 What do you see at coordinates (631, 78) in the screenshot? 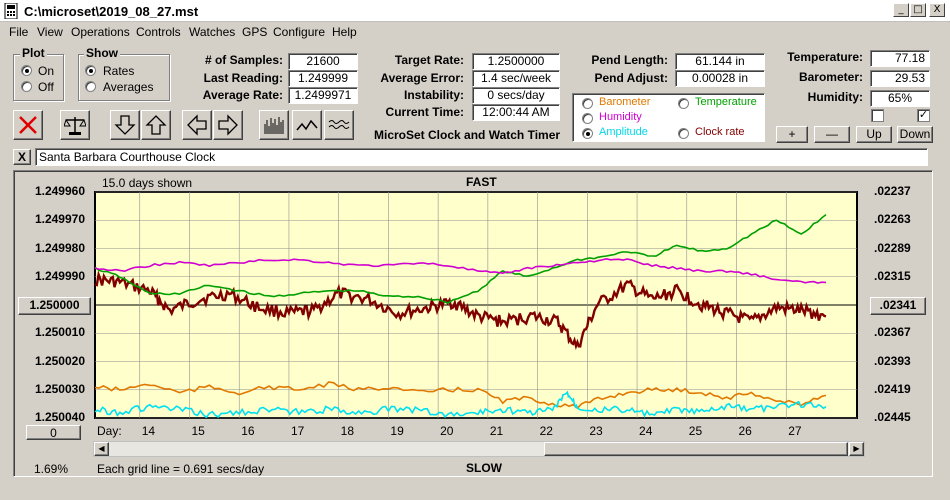
I see `pend-adjust-label: Pend Adjust:` at bounding box center [631, 78].